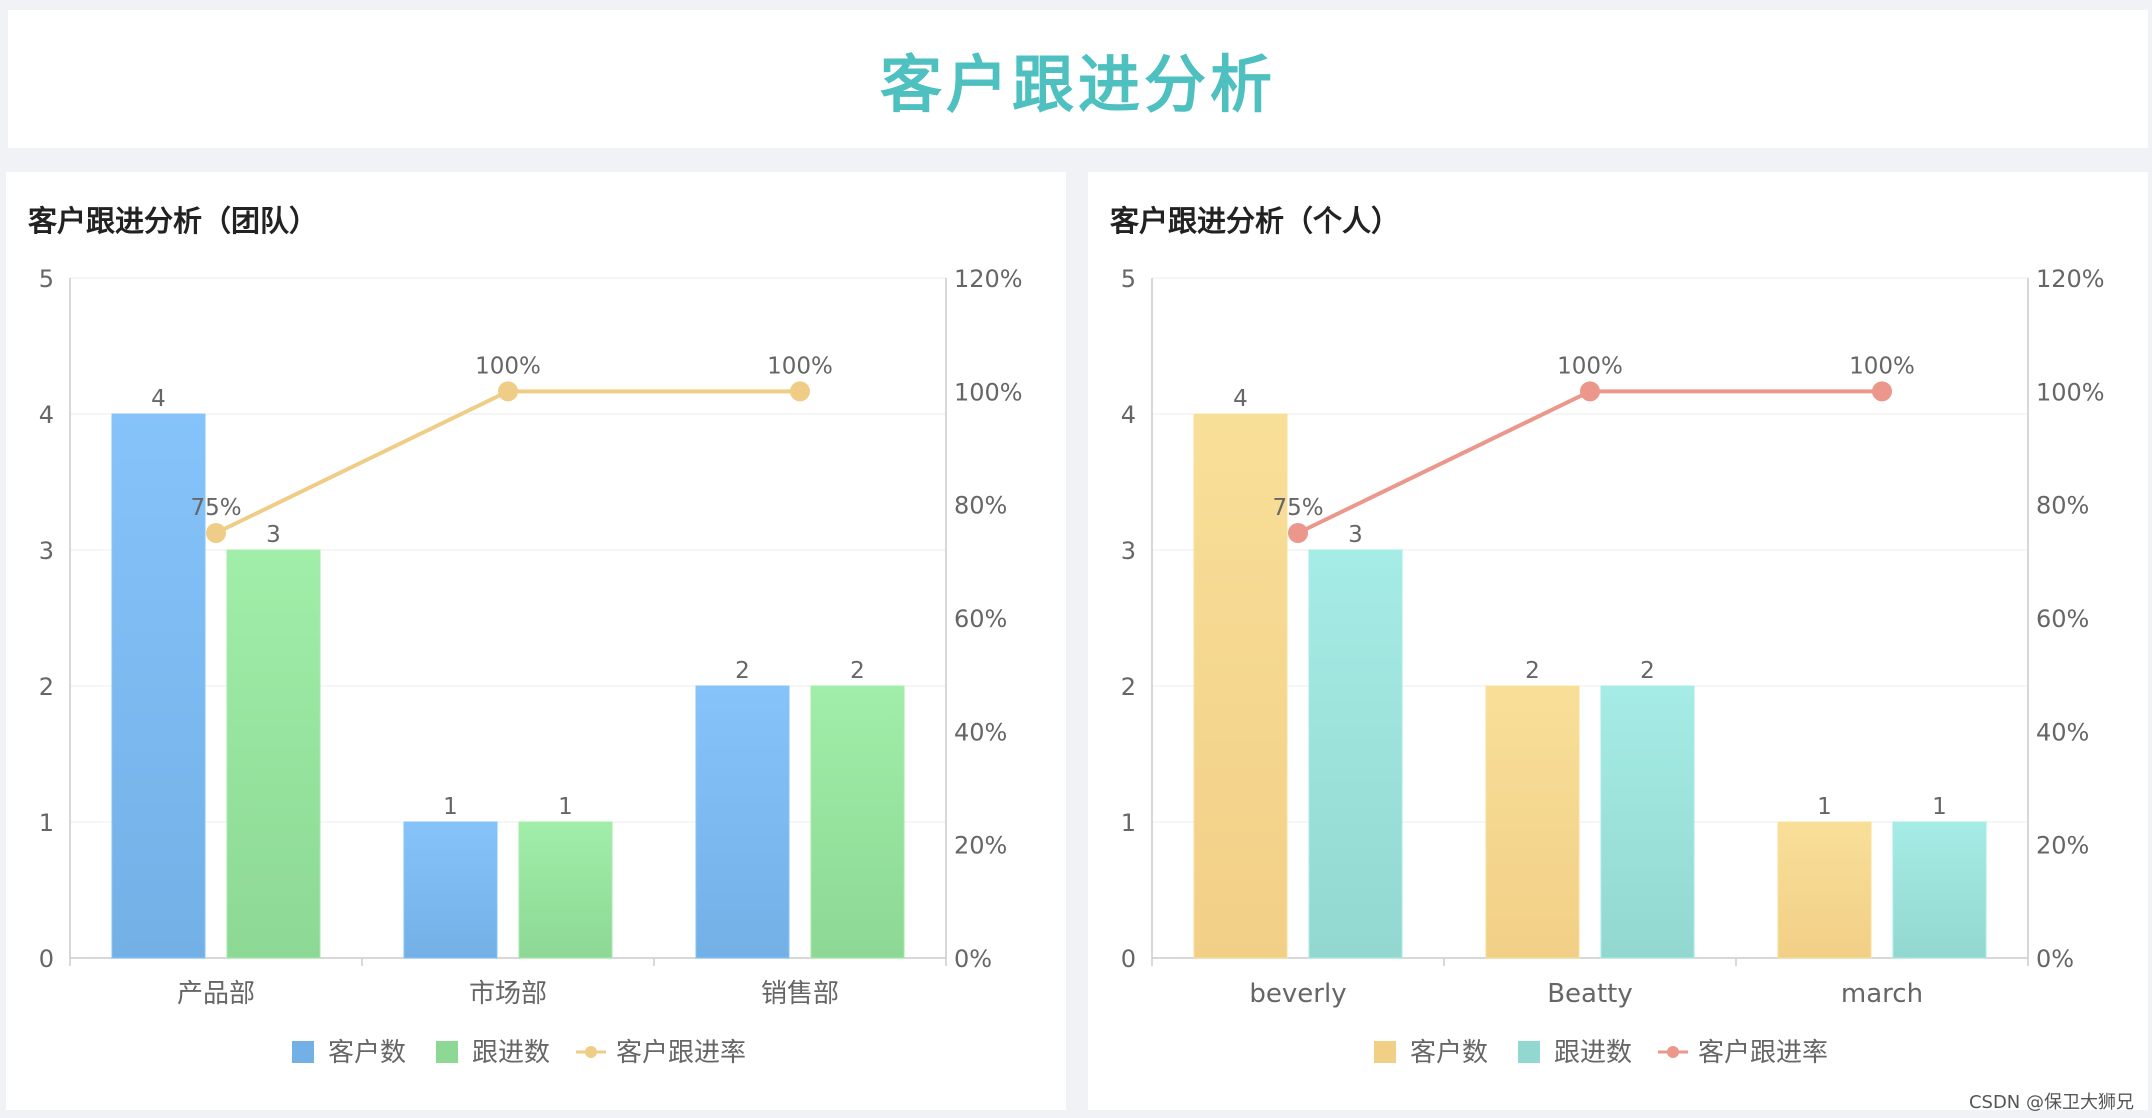 The image size is (2152, 1118). What do you see at coordinates (1590, 994) in the screenshot?
I see `x-tick-label: Beatty` at bounding box center [1590, 994].